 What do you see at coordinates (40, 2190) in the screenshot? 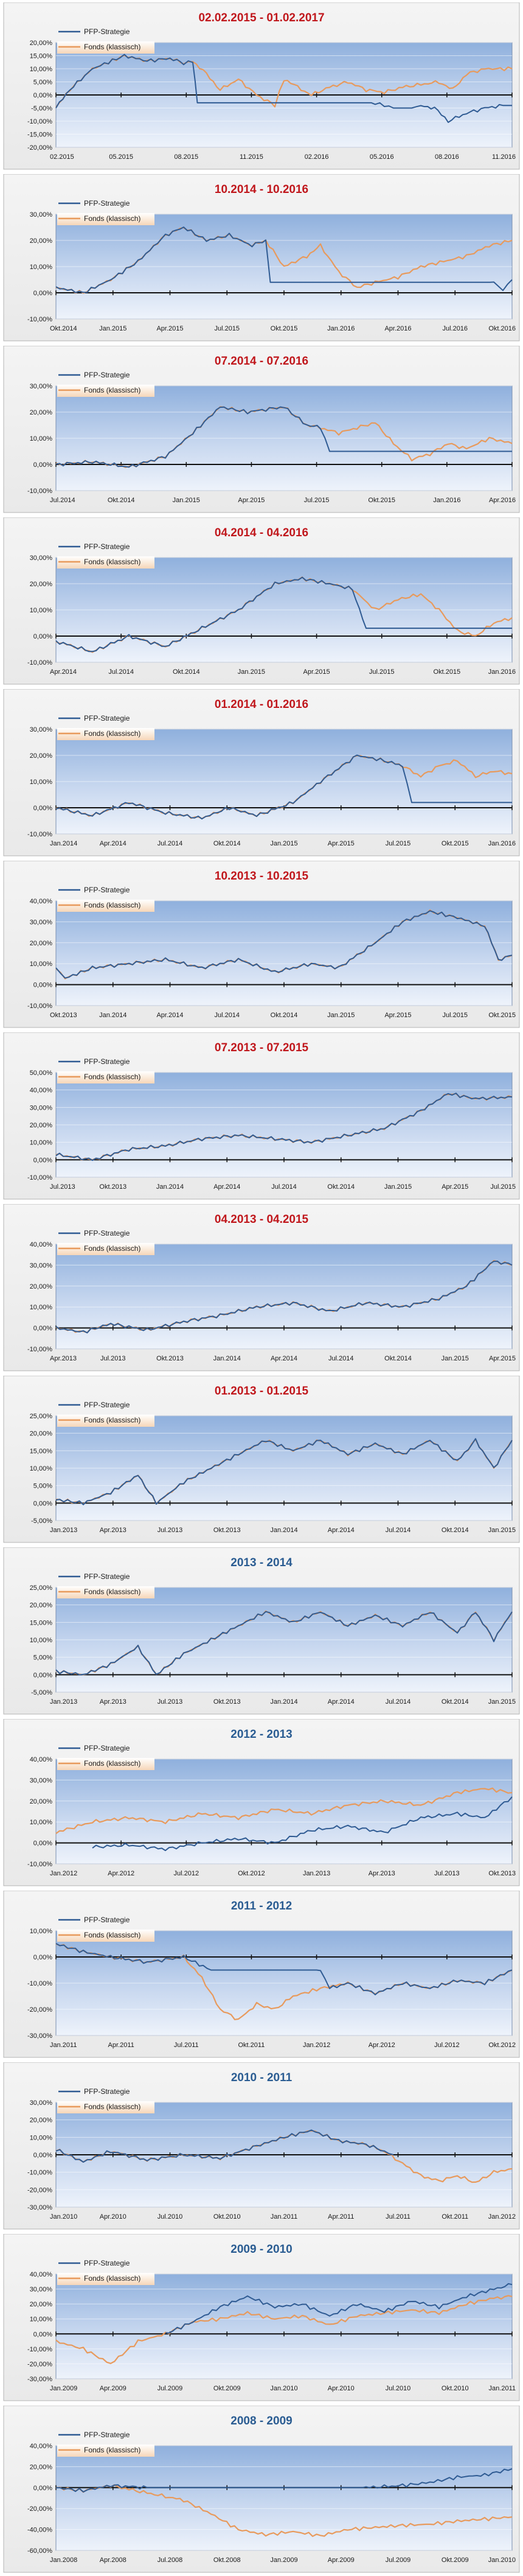
I see `y-tick-label: -20,00%` at bounding box center [40, 2190].